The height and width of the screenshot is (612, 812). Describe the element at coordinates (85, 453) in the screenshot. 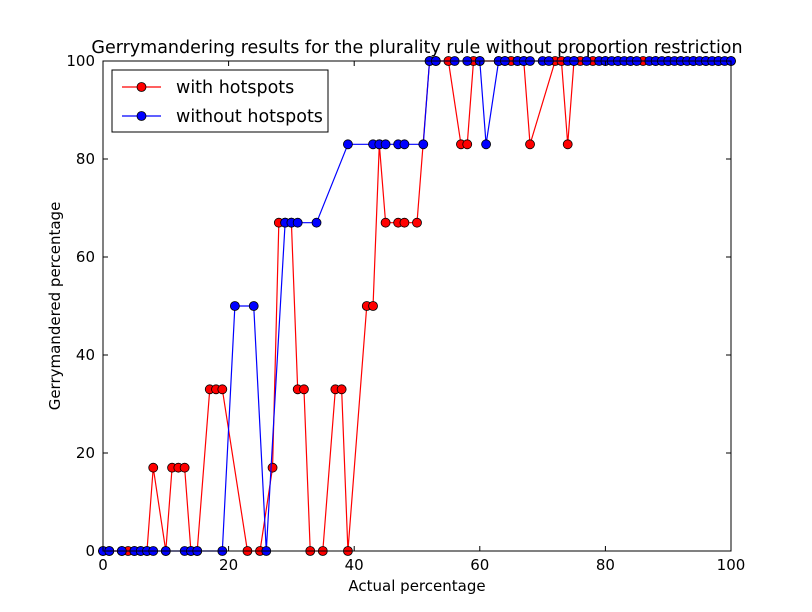

I see `y-tick-label: 20` at that location.